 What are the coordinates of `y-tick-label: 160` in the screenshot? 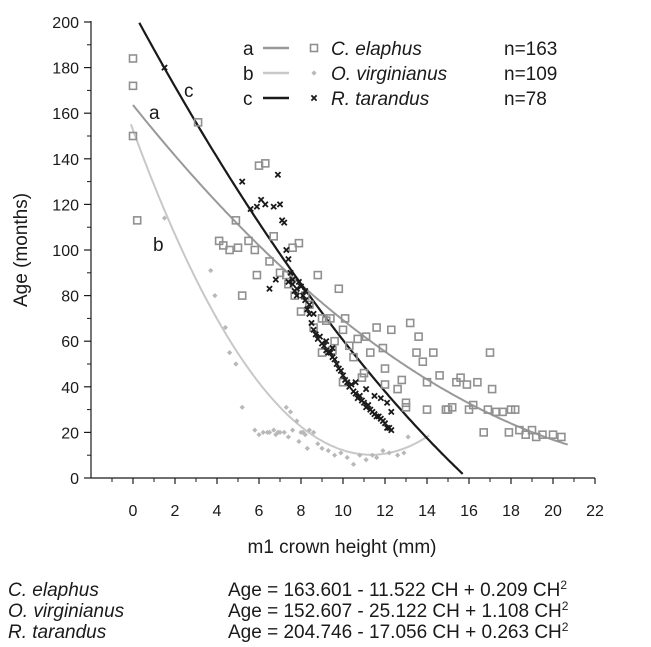 It's located at (65, 114).